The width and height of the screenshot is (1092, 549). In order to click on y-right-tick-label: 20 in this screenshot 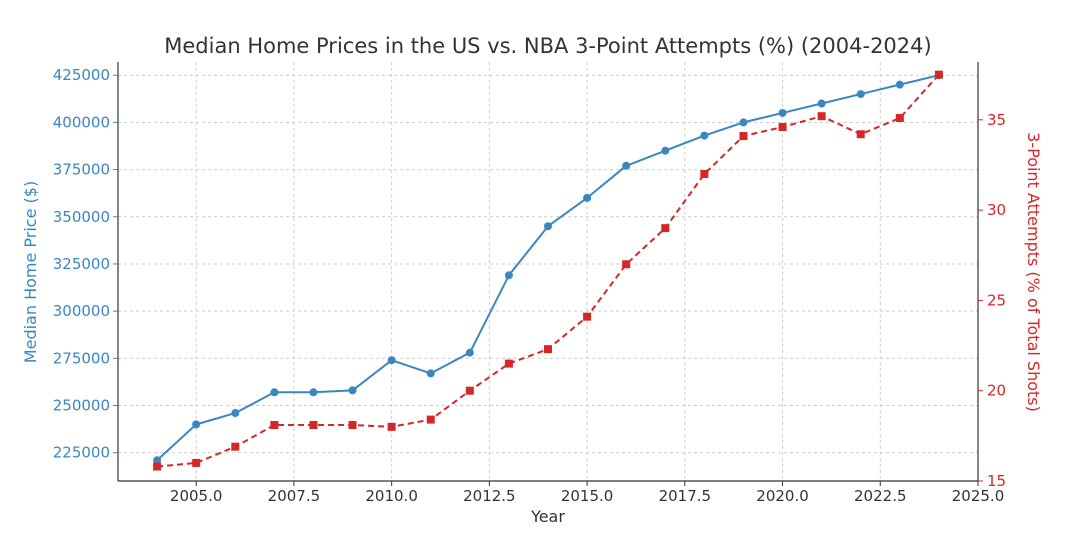, I will do `click(996, 391)`.